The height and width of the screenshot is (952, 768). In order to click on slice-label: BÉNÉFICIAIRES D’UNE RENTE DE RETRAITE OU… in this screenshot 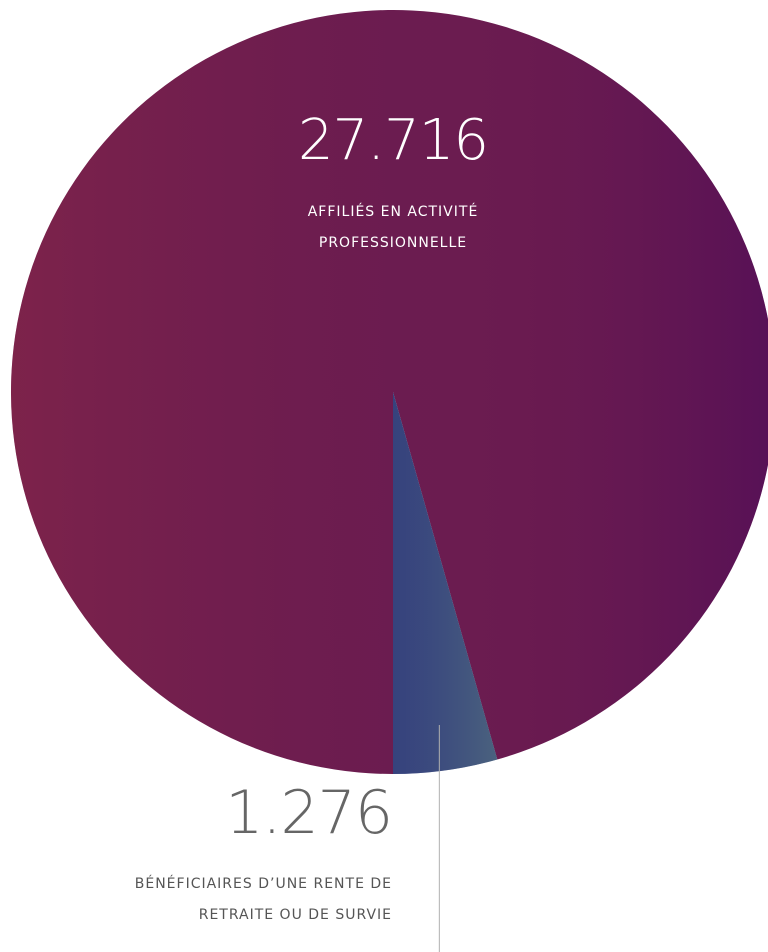, I will do `click(263, 899)`.